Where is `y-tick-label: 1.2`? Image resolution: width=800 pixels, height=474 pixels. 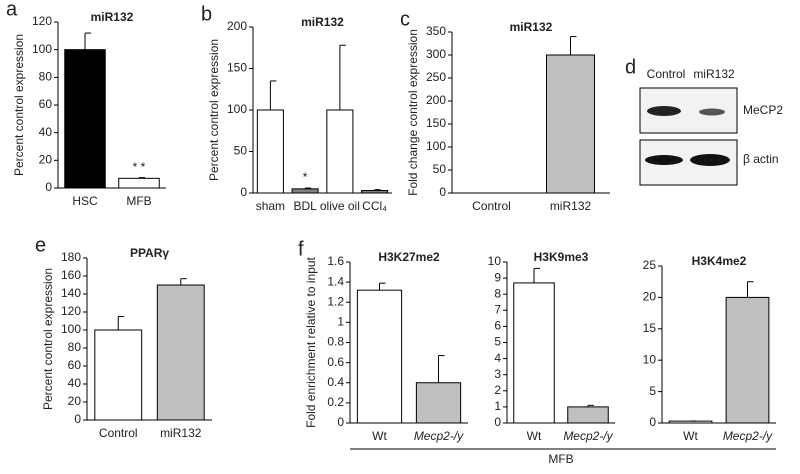 y-tick-label: 1.2 is located at coordinates (335, 301).